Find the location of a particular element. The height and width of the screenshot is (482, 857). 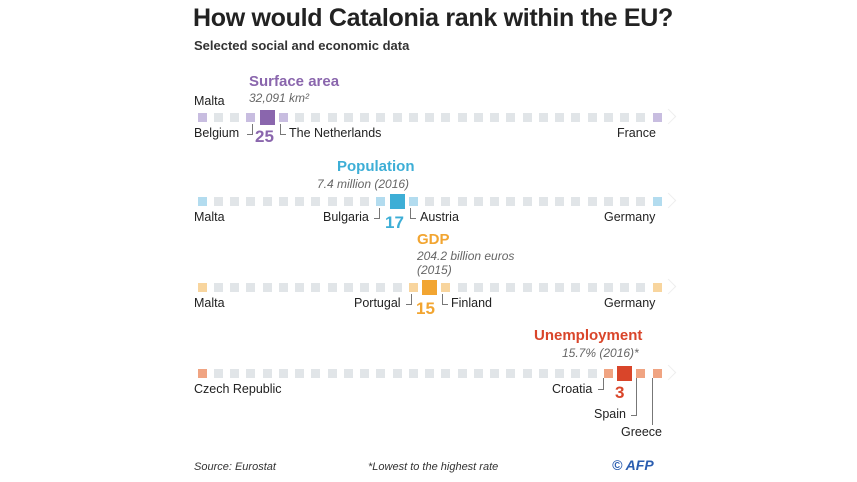

gdp-title: GDP is located at coordinates (433, 239).